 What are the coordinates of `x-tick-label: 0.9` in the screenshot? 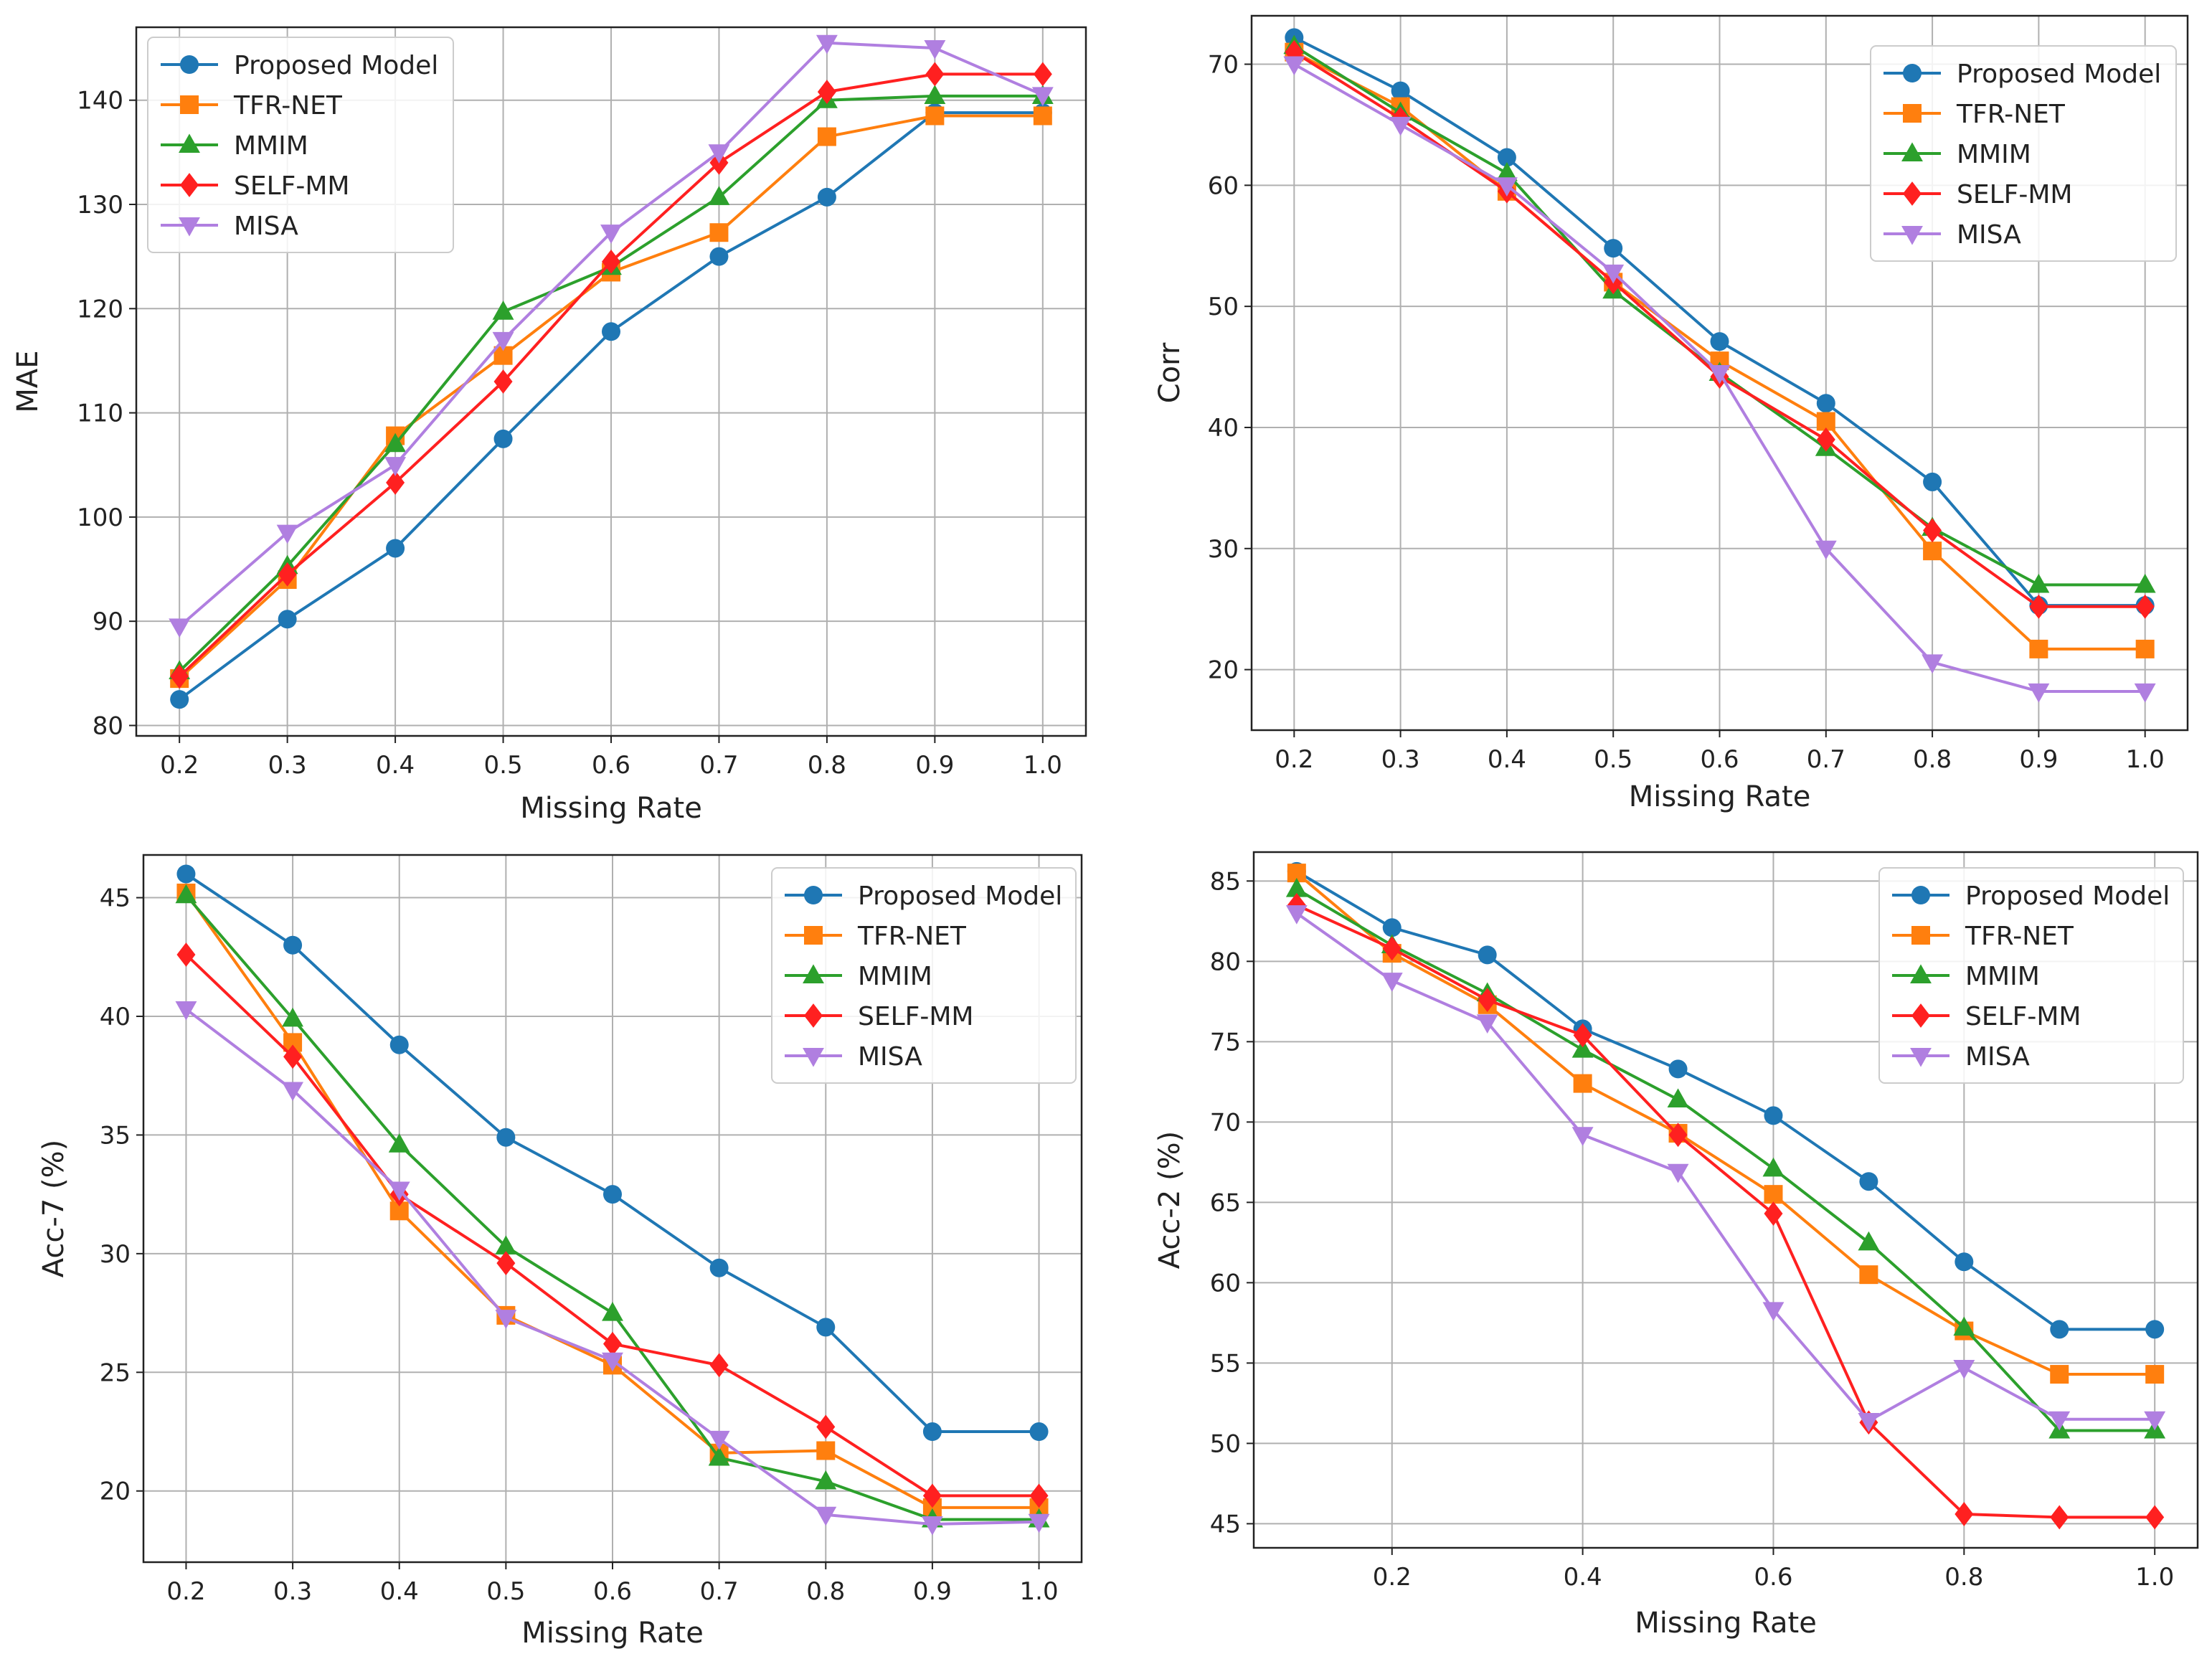 It's located at (2038, 759).